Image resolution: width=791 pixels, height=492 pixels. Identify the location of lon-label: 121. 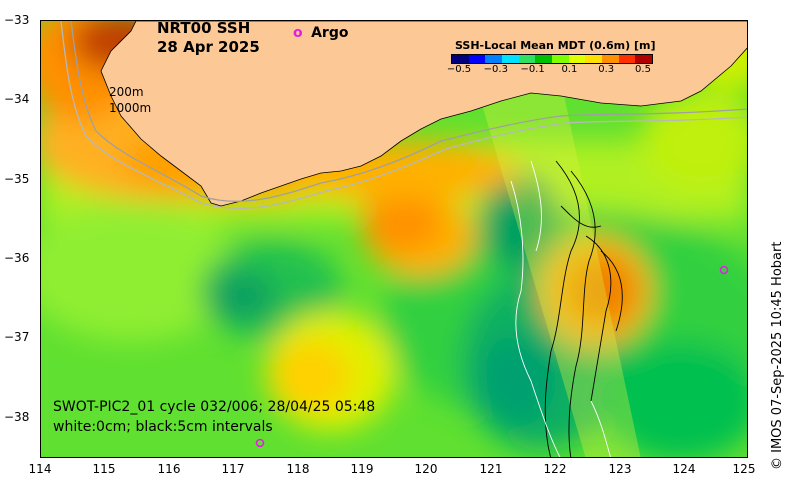
(491, 469).